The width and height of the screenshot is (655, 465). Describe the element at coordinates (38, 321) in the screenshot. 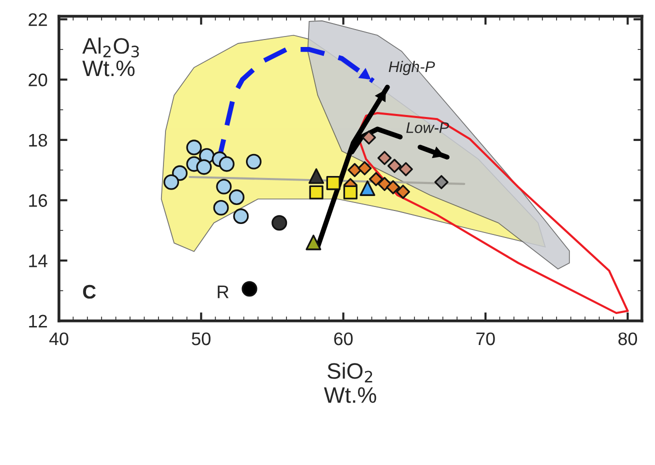

I see `y-tick-label: 12` at that location.